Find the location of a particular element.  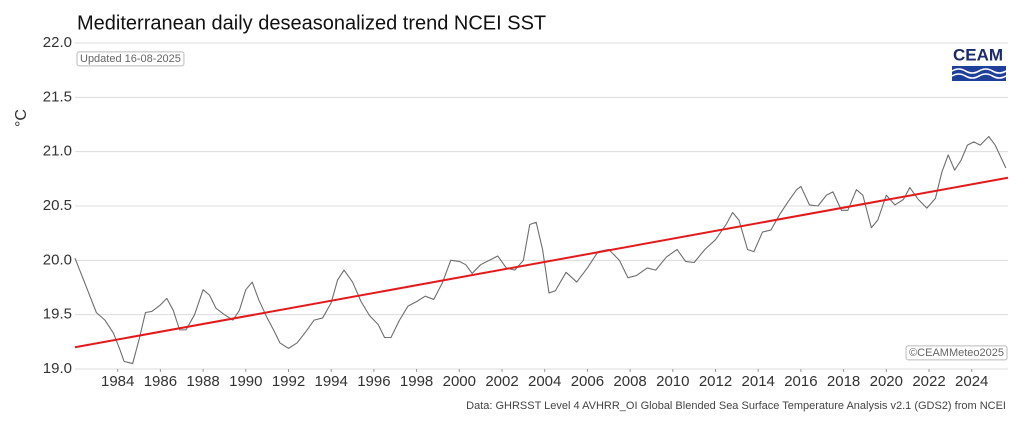

x-tick-label: 2010 is located at coordinates (672, 381).